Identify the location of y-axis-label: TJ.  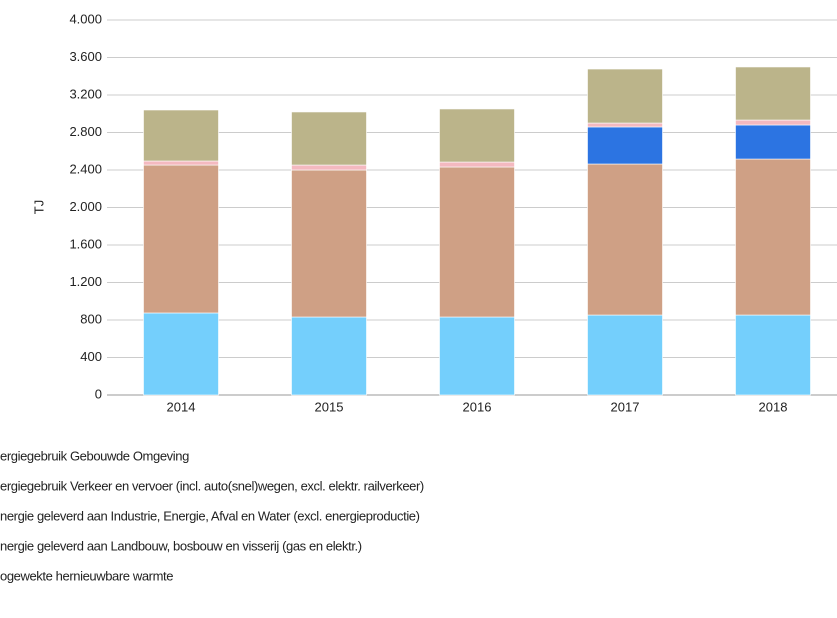
(38, 207).